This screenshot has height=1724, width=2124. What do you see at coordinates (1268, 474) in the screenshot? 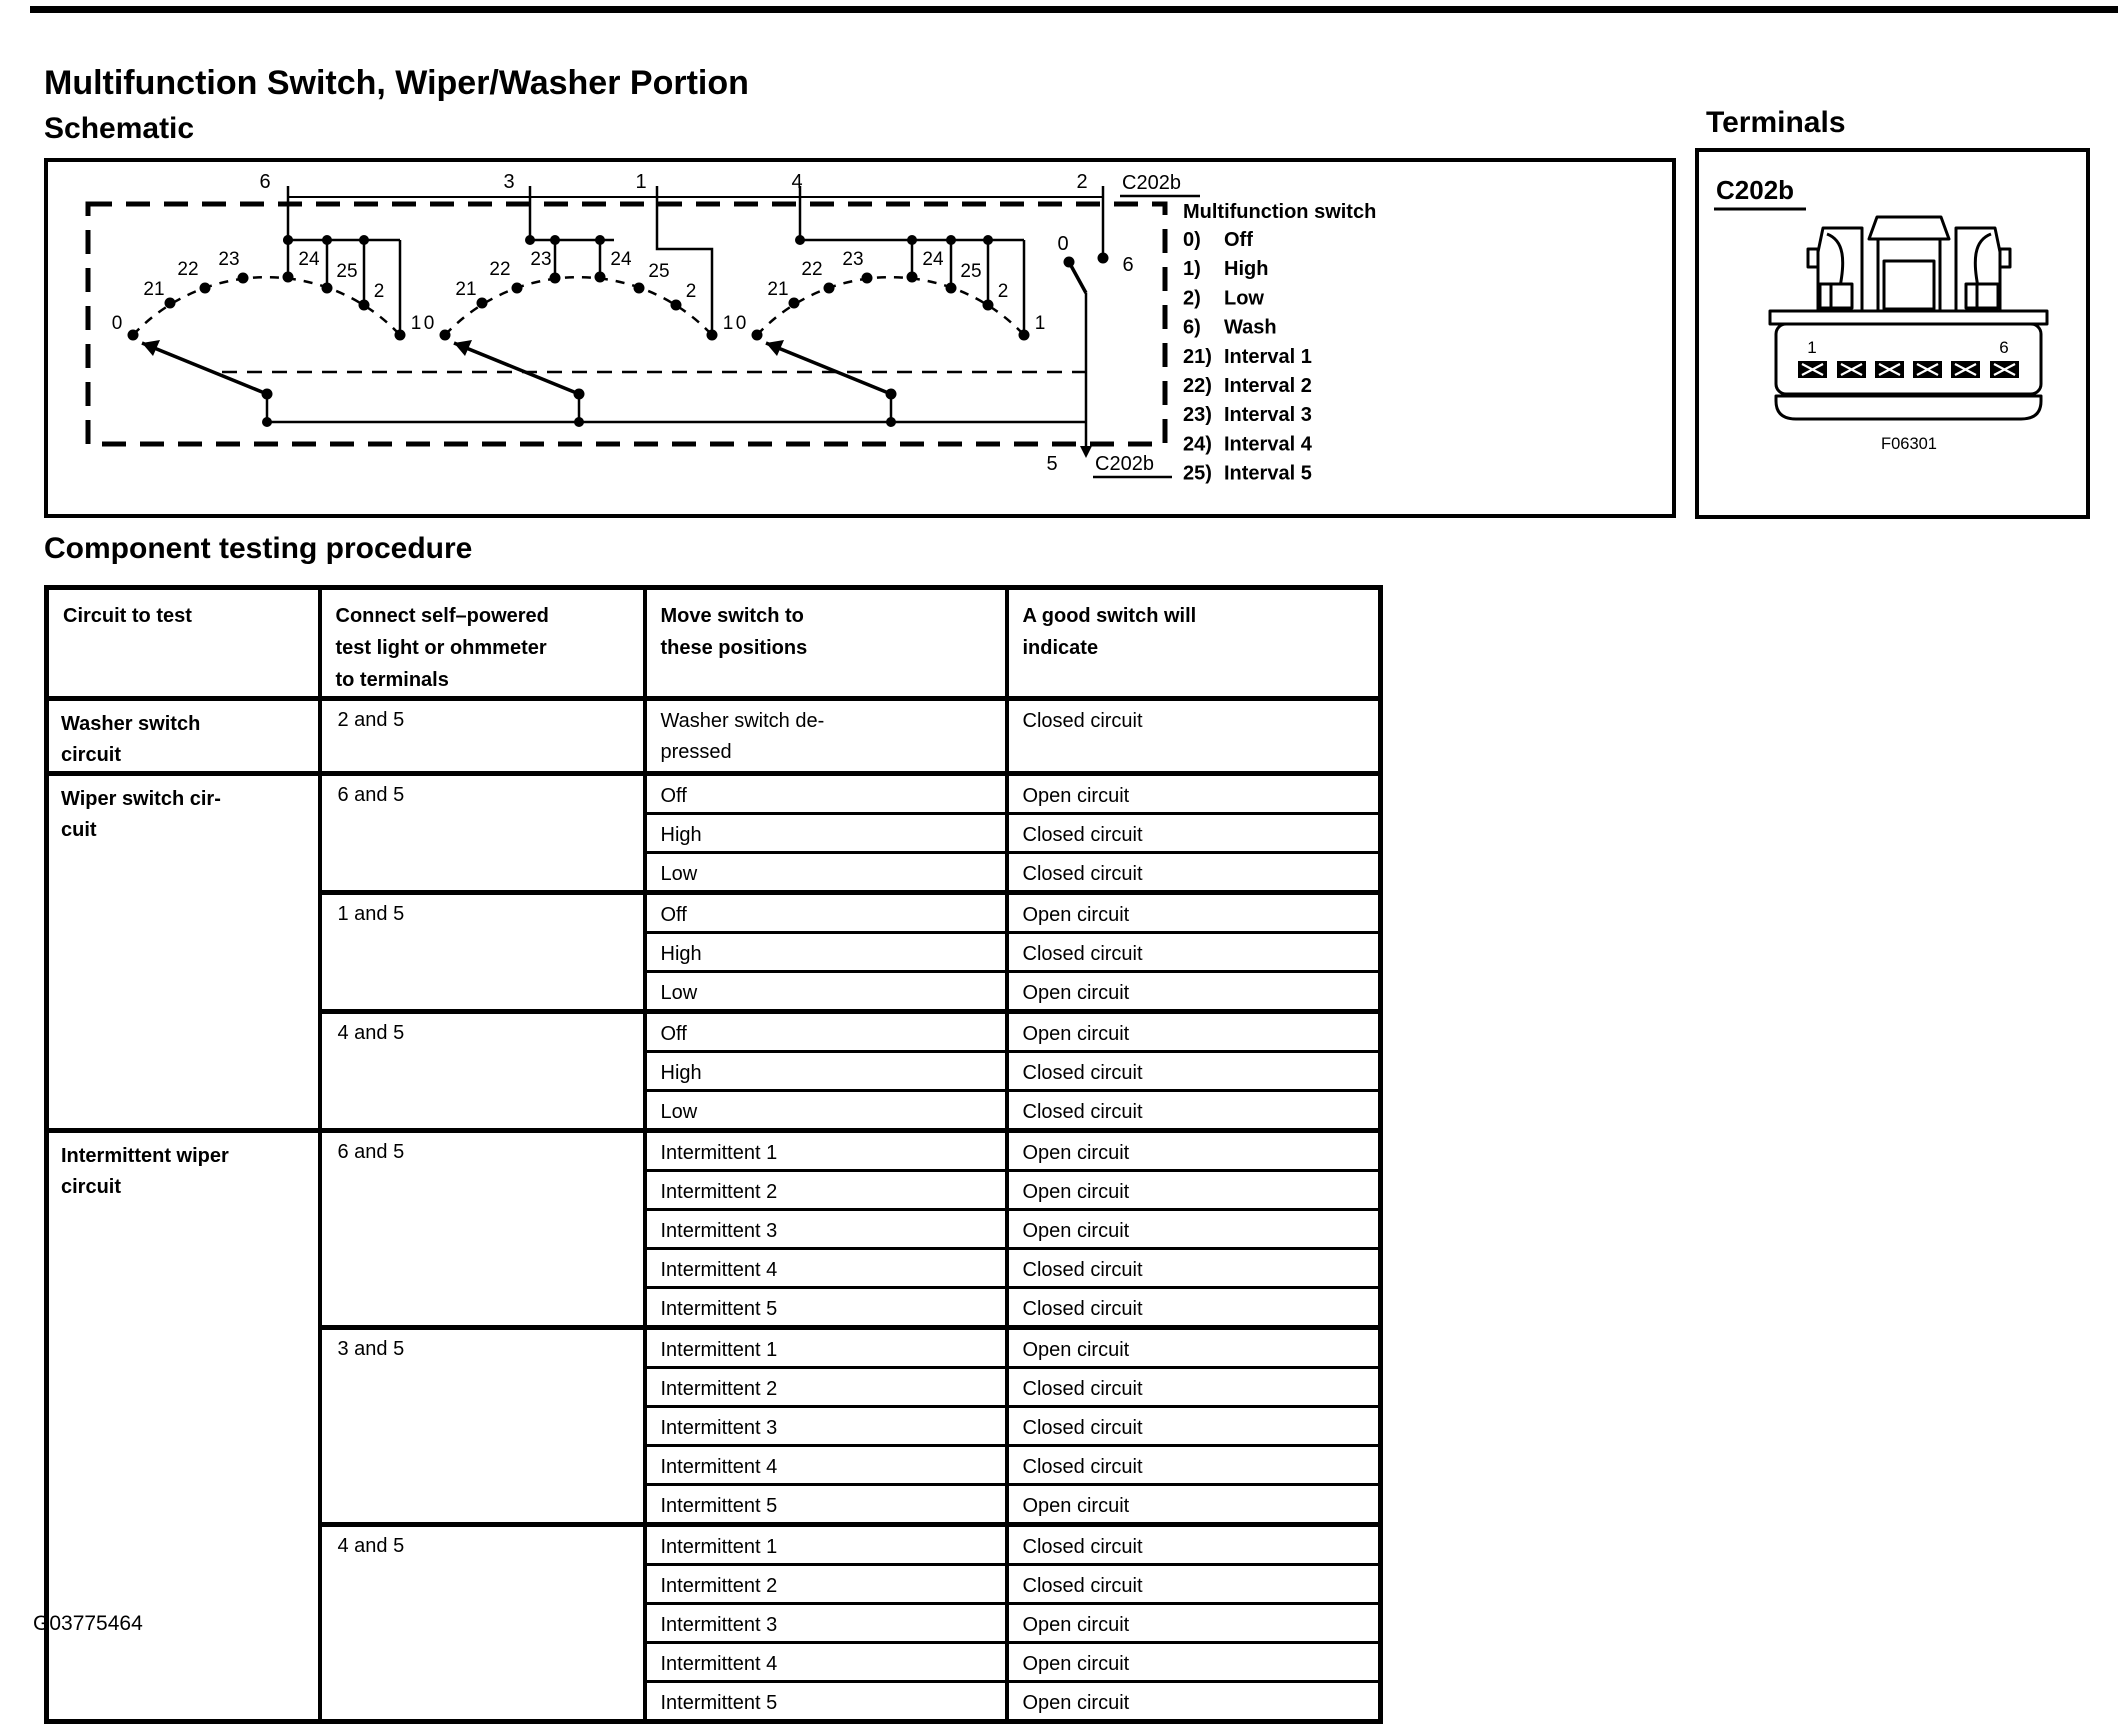
I see `legend-value: Interval 5` at bounding box center [1268, 474].